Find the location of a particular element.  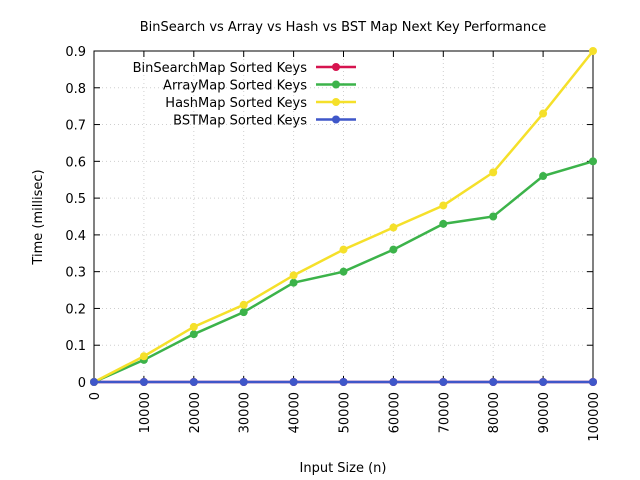

legend-label: ArrayMap Sorted Keys is located at coordinates (235, 86).